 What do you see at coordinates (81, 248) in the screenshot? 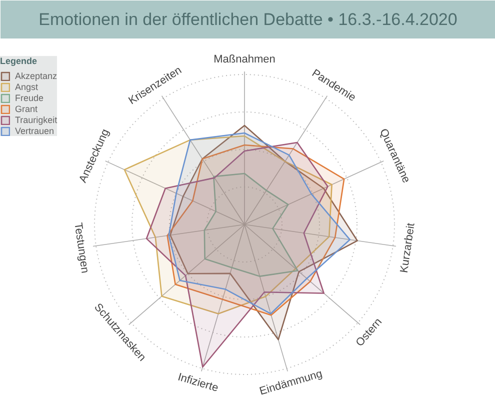
I see `spoke-label: Testungen` at bounding box center [81, 248].